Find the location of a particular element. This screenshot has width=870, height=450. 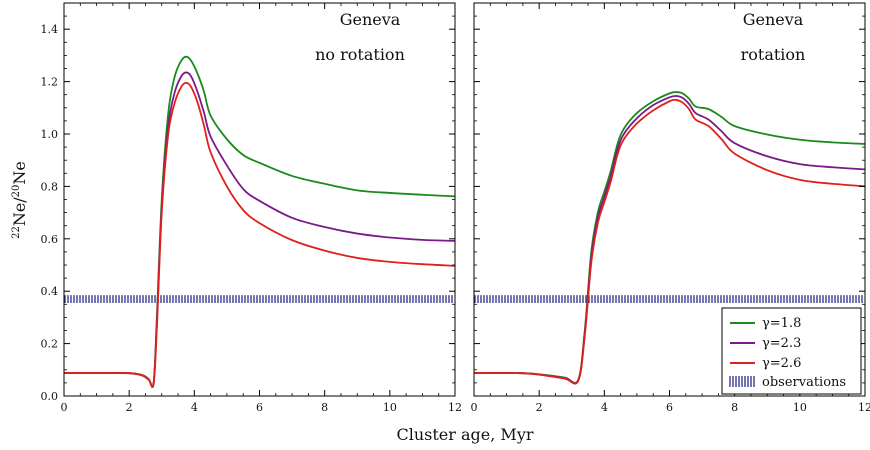

y-title-sup-2: 20 is located at coordinates (16, 191).